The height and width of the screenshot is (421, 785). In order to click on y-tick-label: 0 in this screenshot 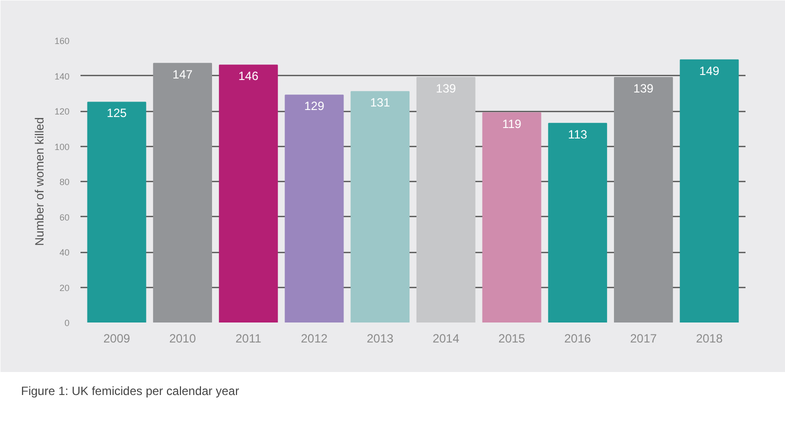, I will do `click(67, 323)`.